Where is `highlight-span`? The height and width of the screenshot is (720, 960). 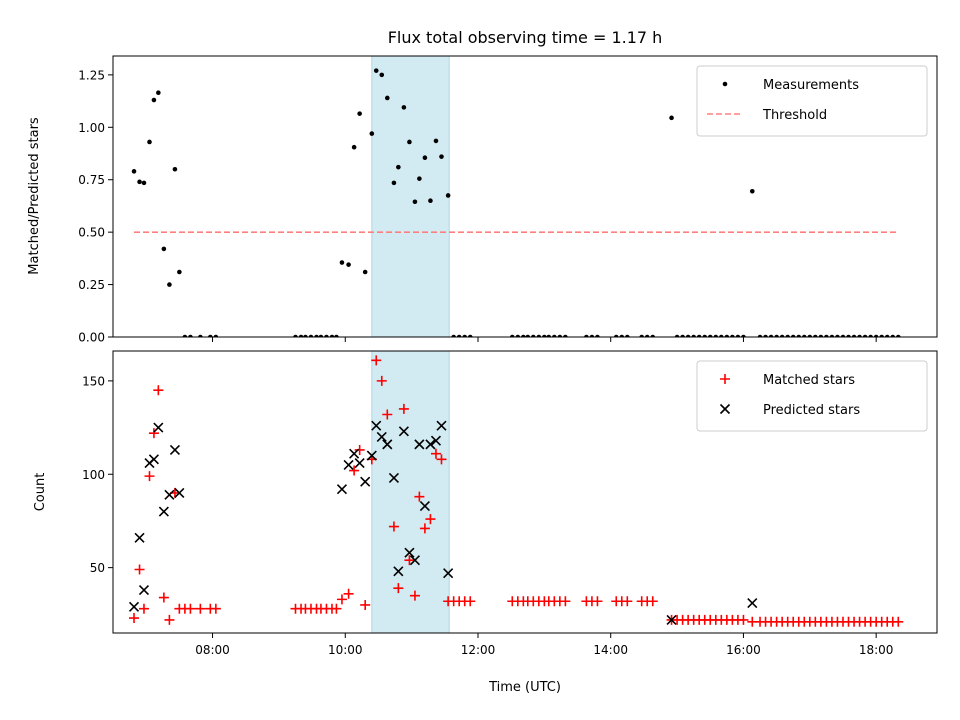 highlight-span is located at coordinates (410, 492).